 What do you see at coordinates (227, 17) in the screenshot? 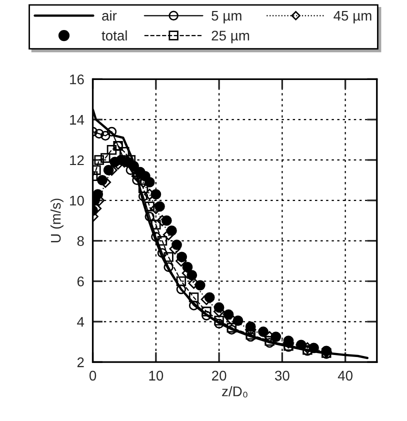
I see `legend-label: 5 µm` at bounding box center [227, 17].